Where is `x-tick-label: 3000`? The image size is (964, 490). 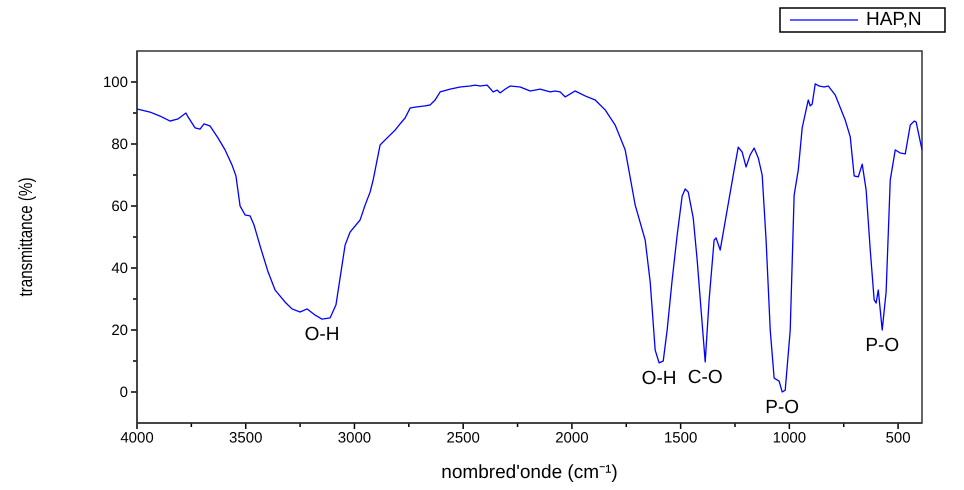 x-tick-label: 3000 is located at coordinates (355, 438).